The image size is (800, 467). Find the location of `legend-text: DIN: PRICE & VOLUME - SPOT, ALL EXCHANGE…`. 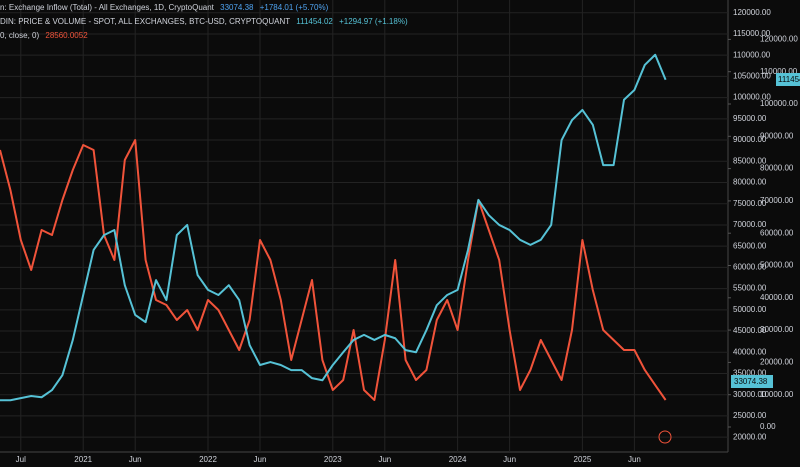

legend-text: DIN: PRICE & VOLUME - SPOT, ALL EXCHANGE… is located at coordinates (145, 21).